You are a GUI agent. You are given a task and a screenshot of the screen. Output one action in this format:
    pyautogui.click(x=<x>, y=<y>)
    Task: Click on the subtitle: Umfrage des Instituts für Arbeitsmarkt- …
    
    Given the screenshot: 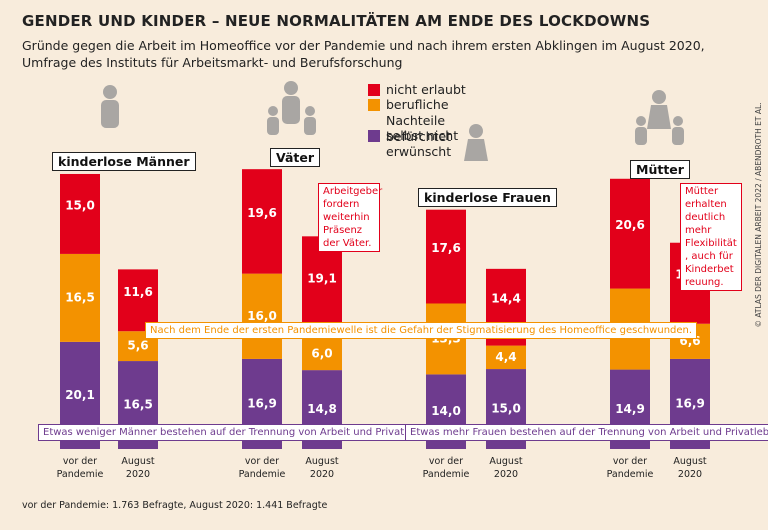 What is the action you would take?
    pyautogui.click(x=212, y=62)
    